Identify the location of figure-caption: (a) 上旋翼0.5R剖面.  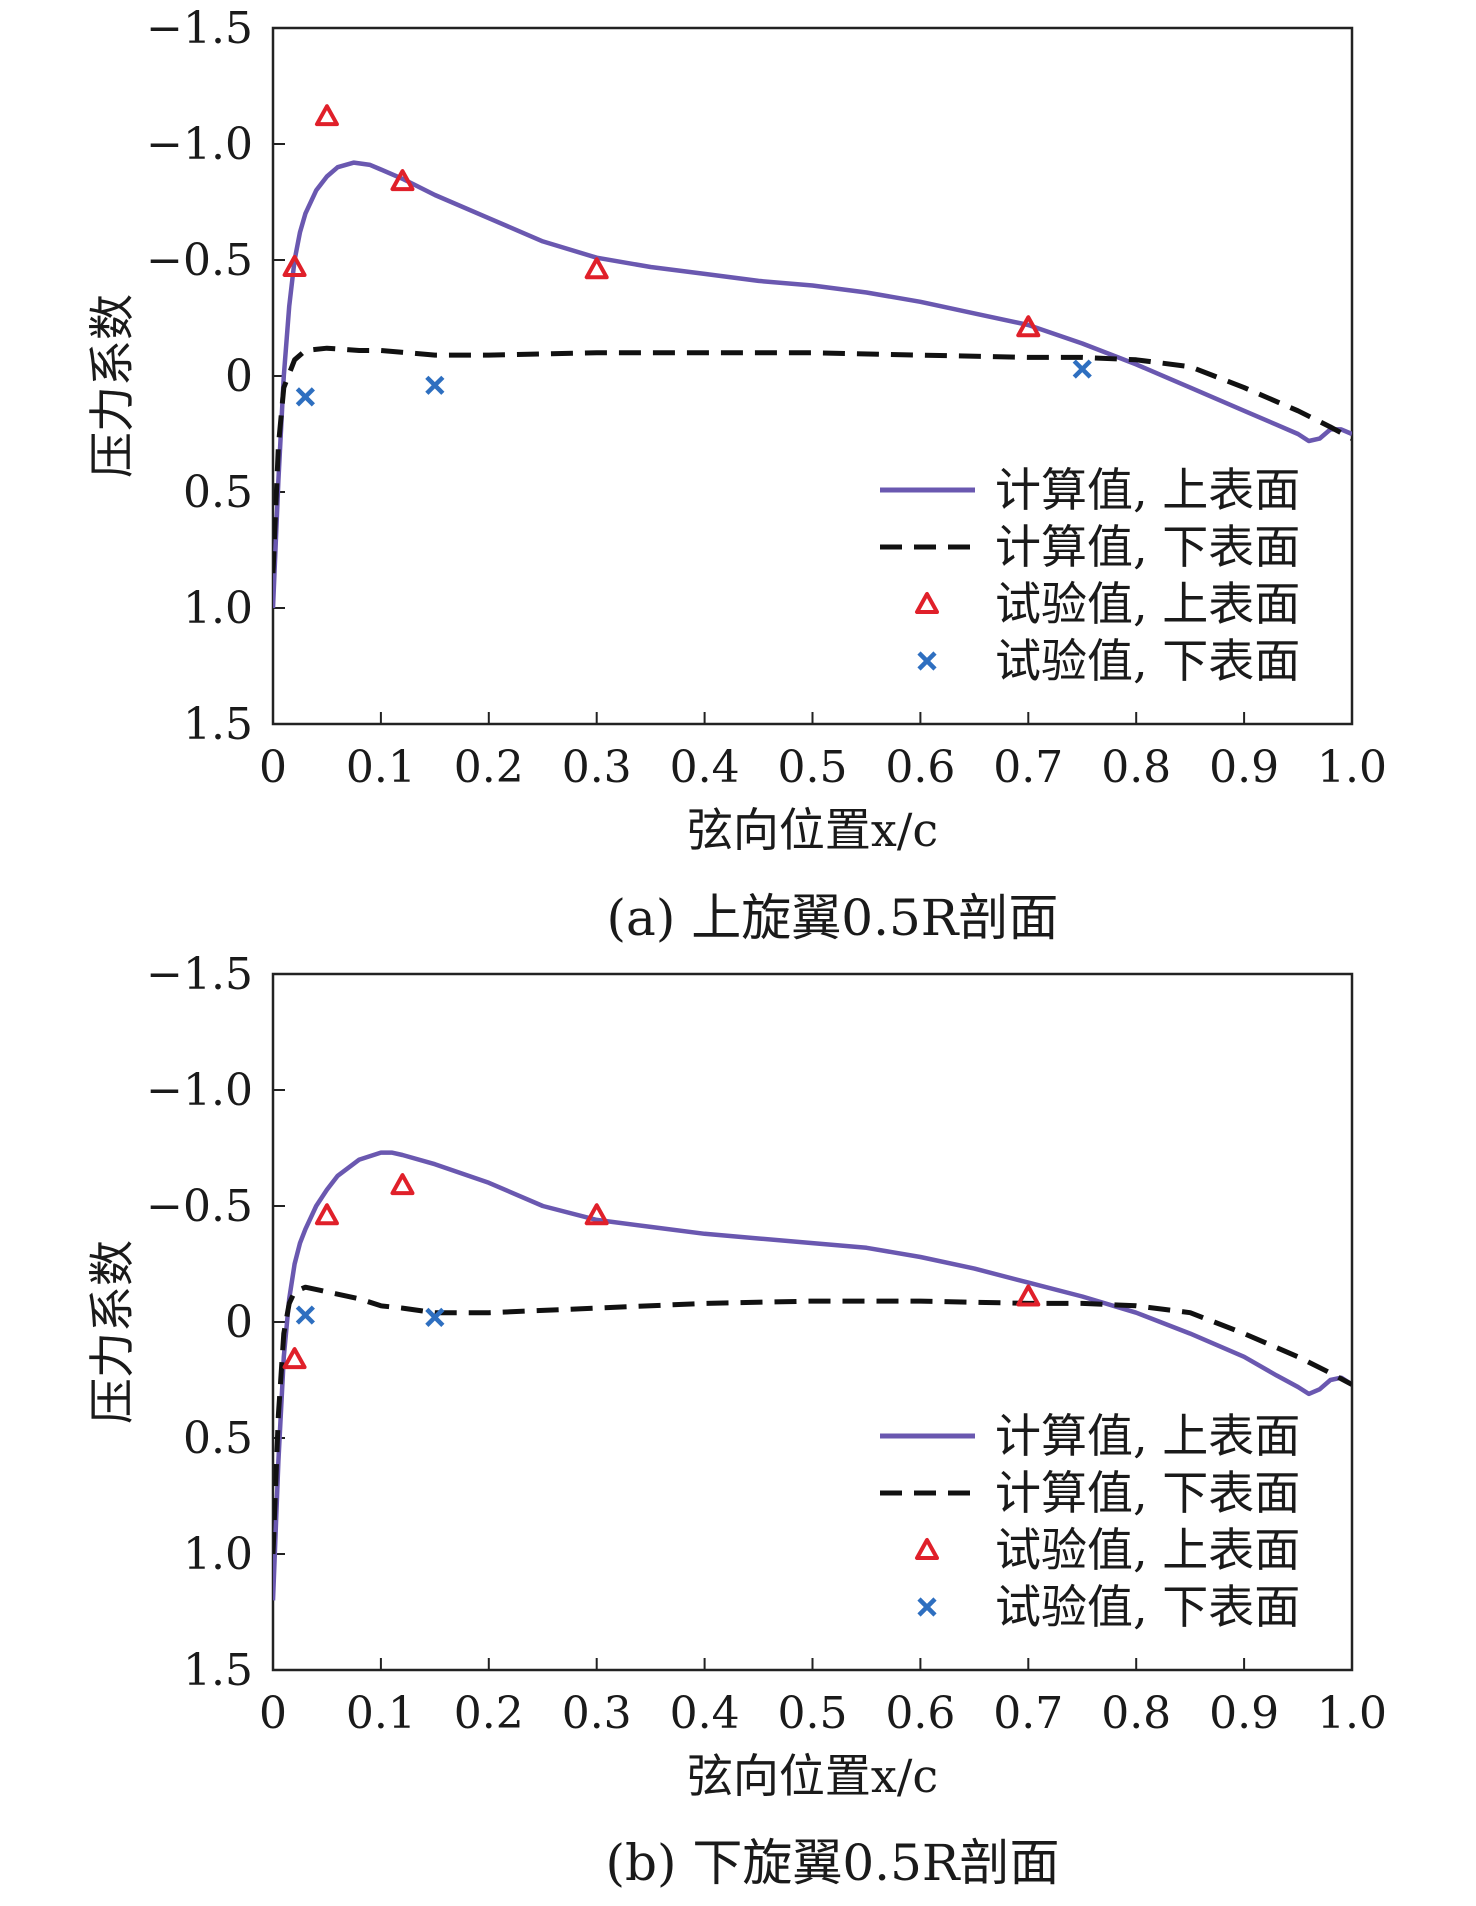
(833, 918).